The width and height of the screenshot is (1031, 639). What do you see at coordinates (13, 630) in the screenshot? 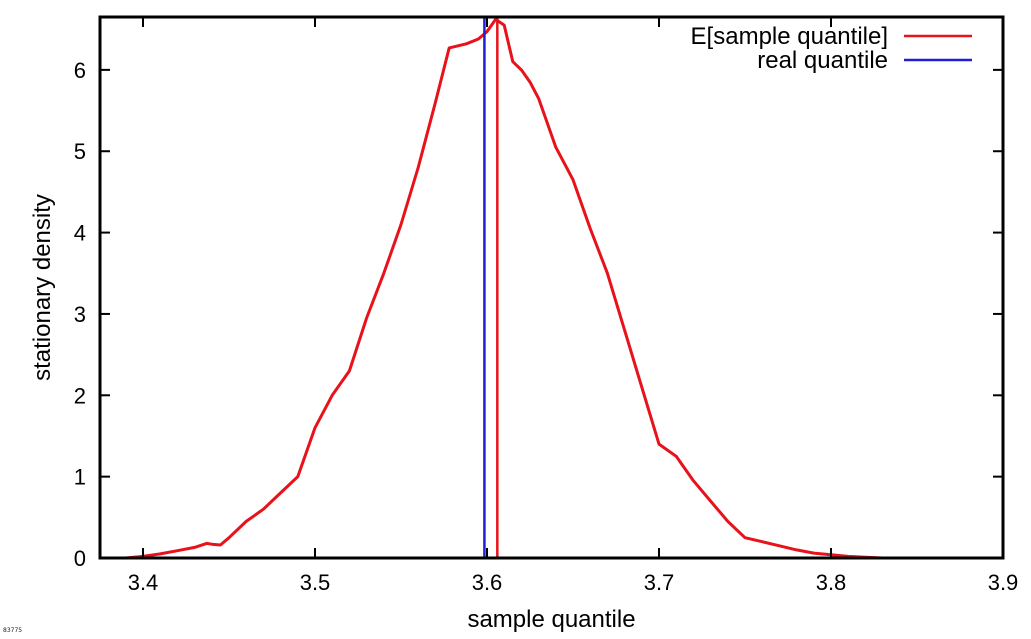
I see `footer-tag: 83775` at bounding box center [13, 630].